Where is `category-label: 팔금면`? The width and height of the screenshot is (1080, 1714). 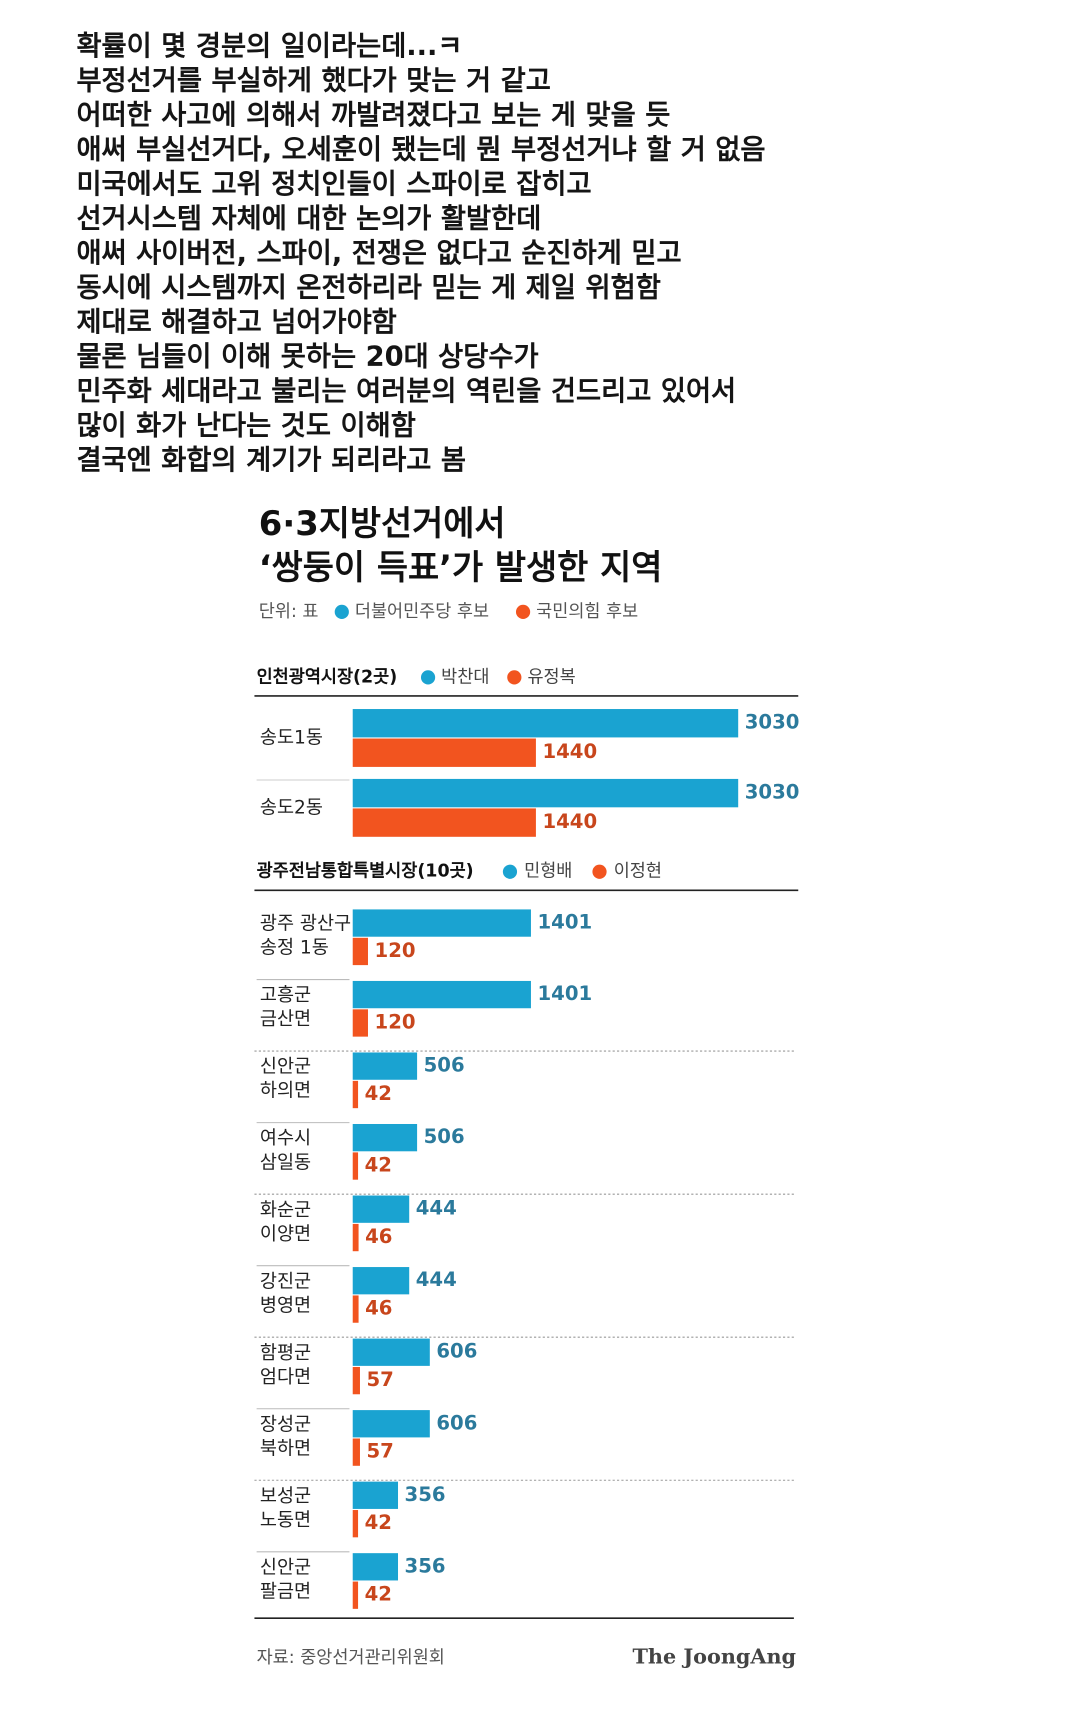
category-label: 팔금면 is located at coordinates (285, 1591).